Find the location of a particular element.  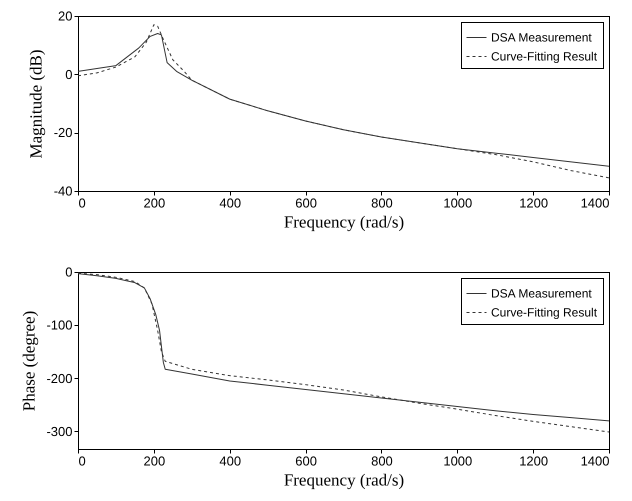

y-tick-label: -300 is located at coordinates (59, 431).